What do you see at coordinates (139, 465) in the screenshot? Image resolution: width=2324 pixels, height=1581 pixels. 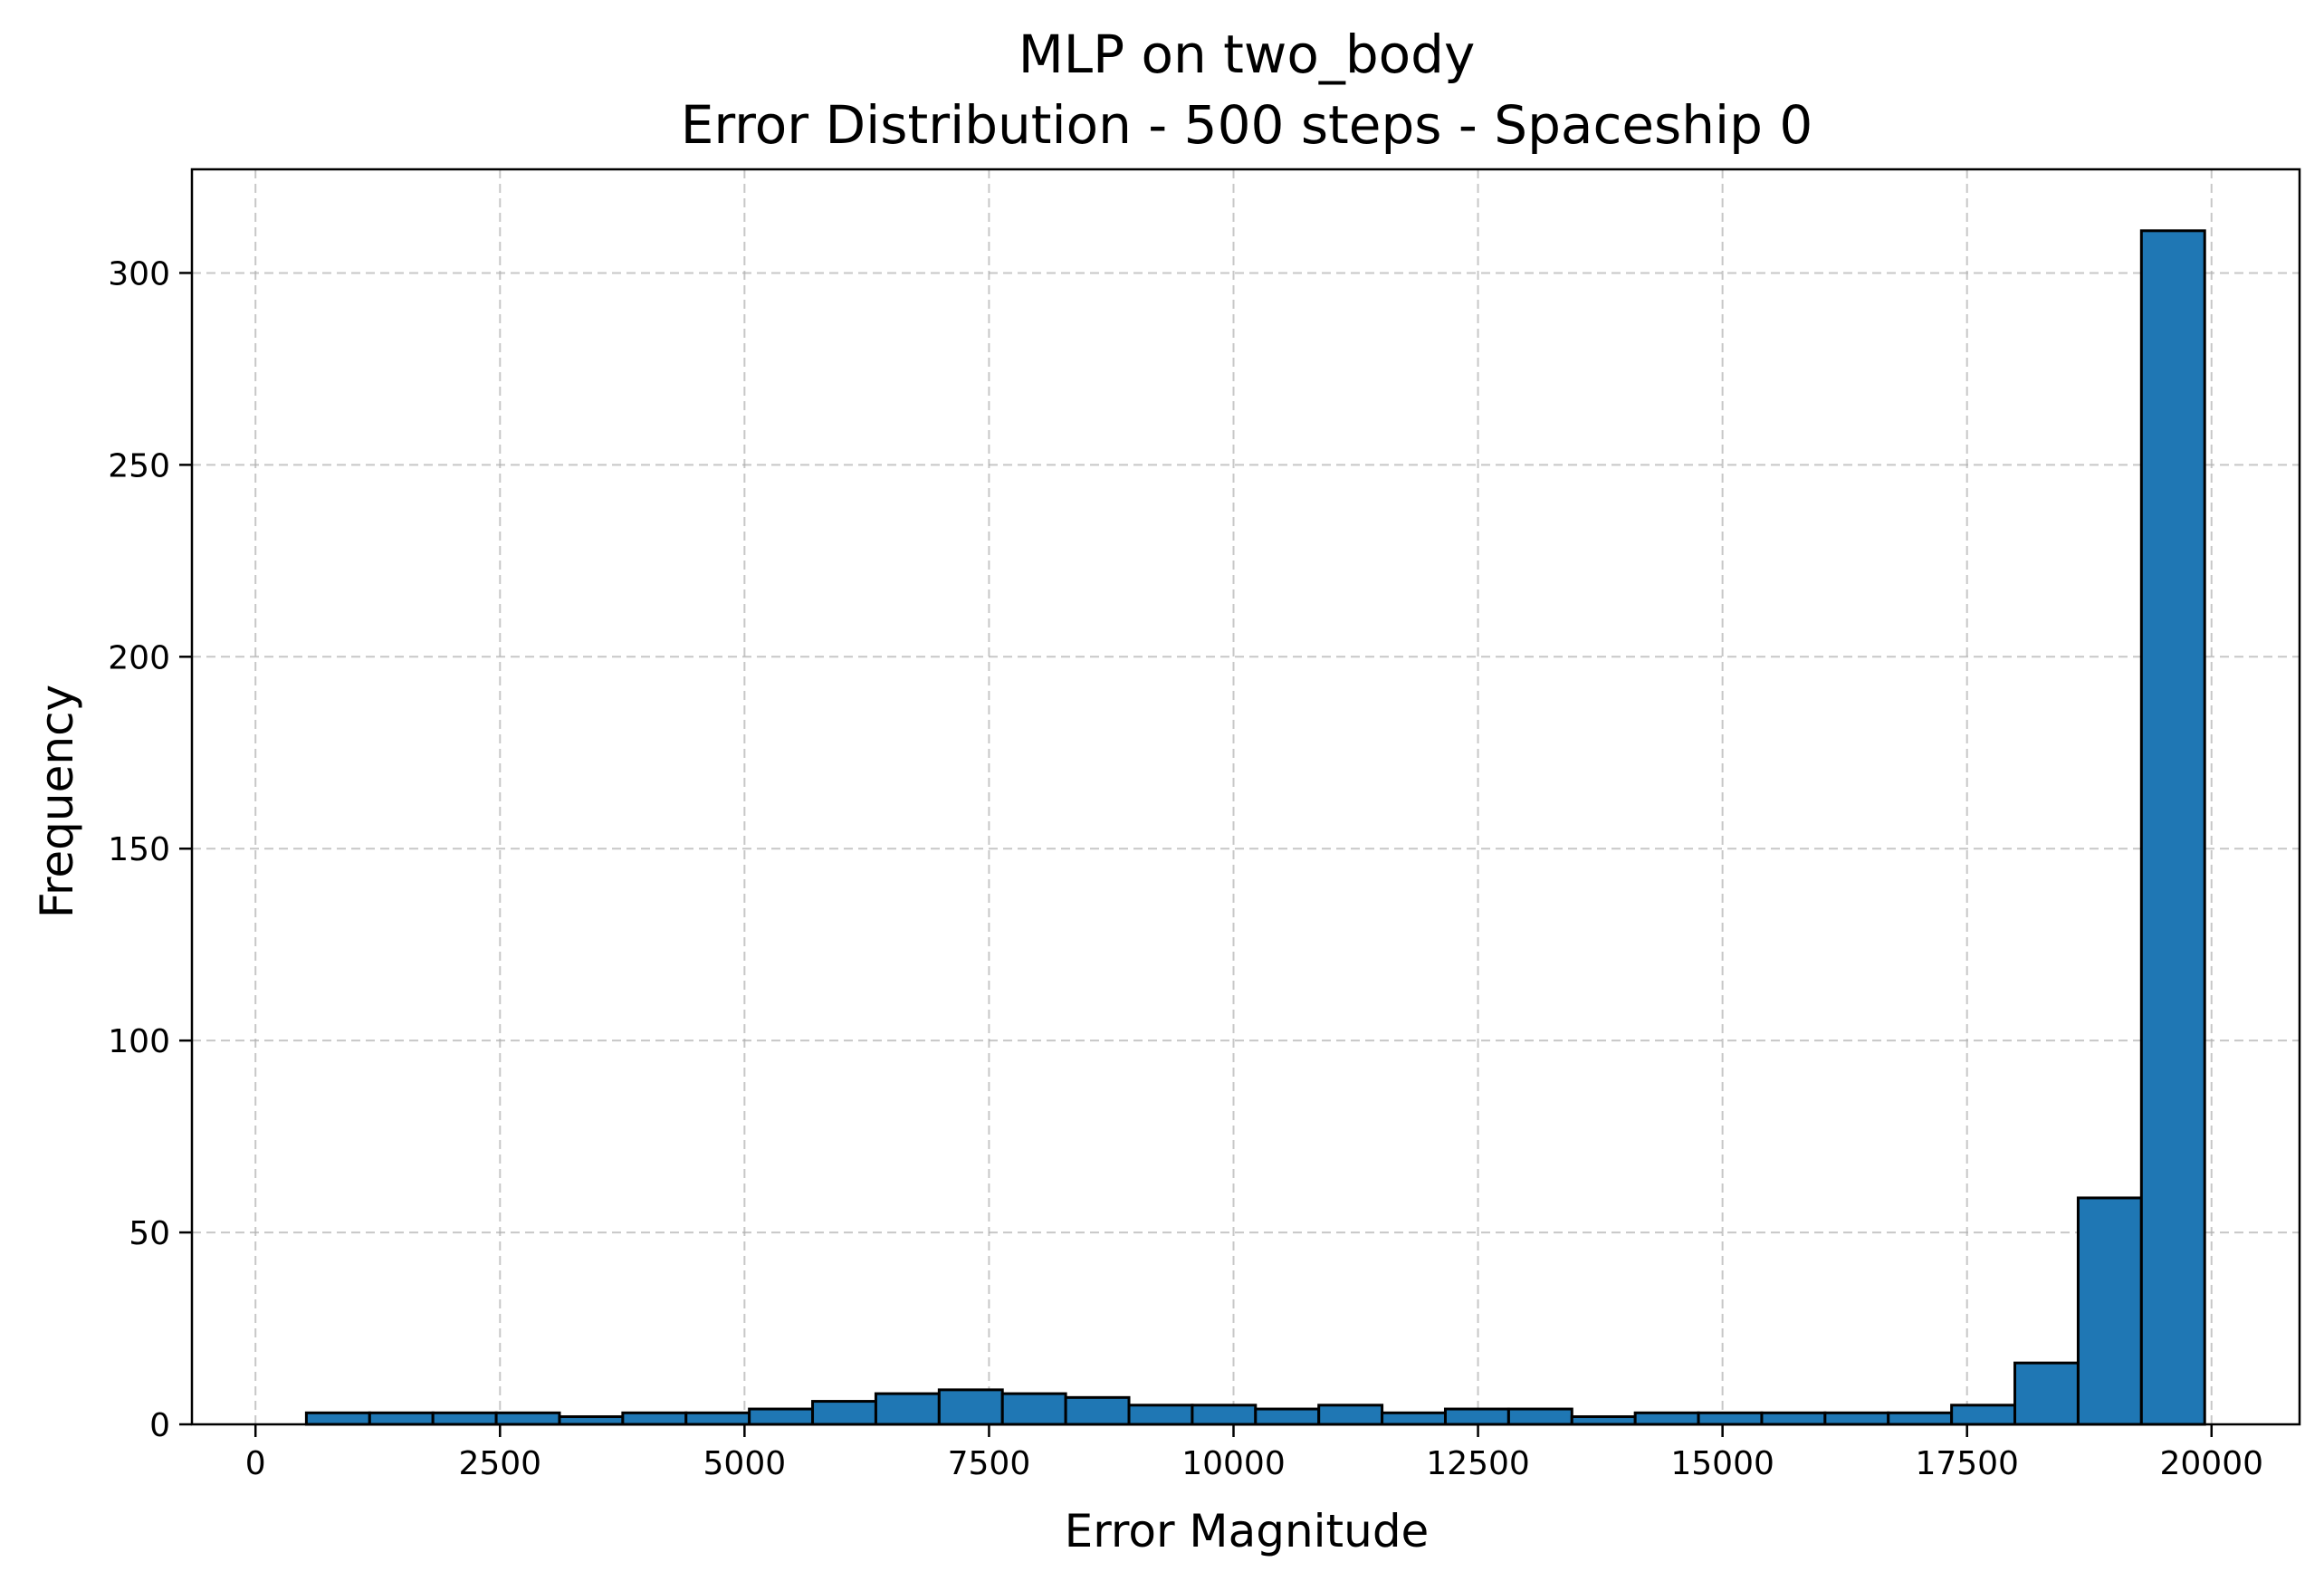 I see `y-tick-label: 250` at bounding box center [139, 465].